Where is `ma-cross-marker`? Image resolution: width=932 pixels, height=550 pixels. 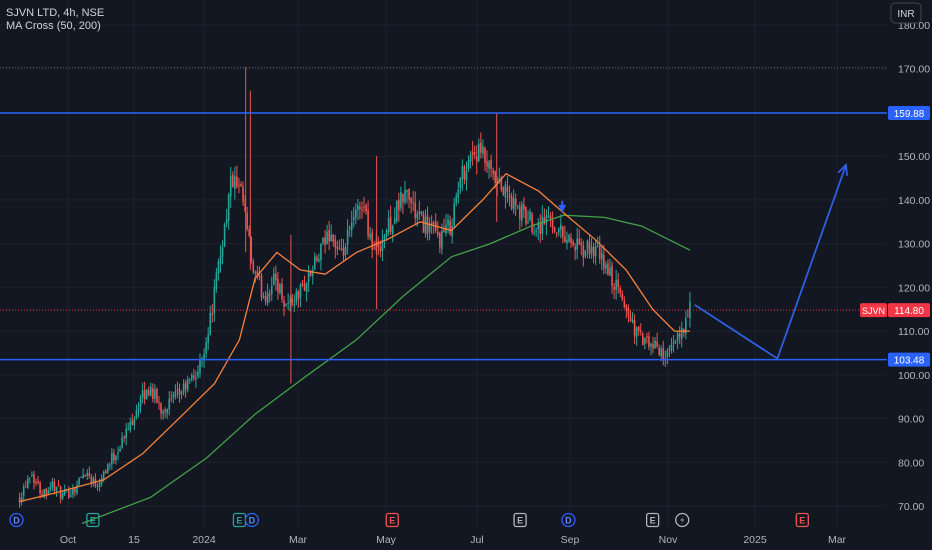
ma-cross-marker is located at coordinates (562, 206).